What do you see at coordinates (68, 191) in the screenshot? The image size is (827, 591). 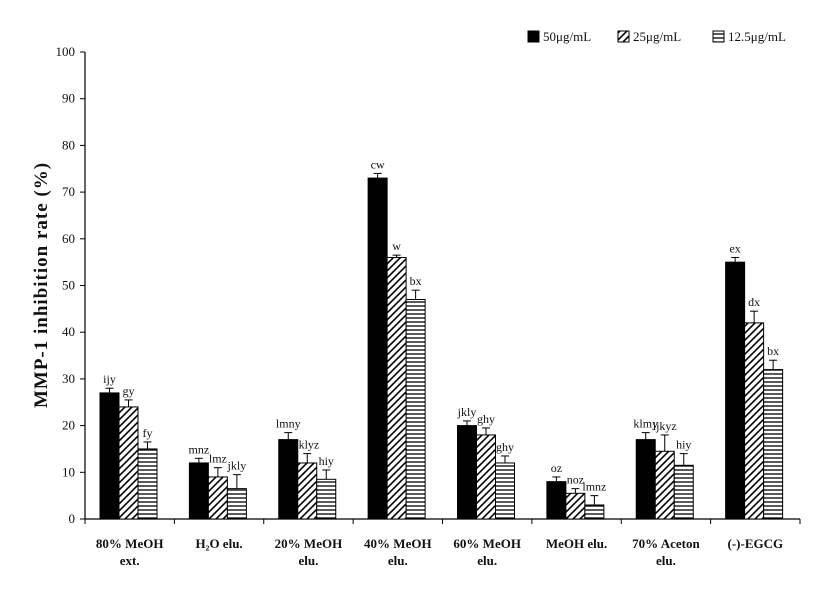 I see `y-tick-label: 70` at bounding box center [68, 191].